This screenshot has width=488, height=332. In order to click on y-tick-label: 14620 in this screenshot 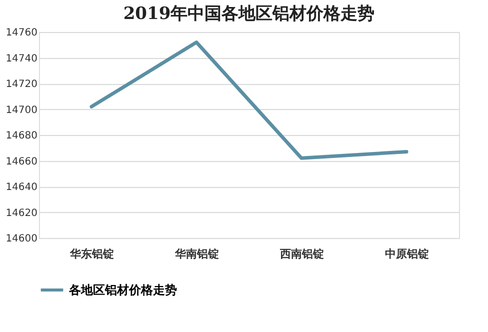, I will do `click(22, 213)`.